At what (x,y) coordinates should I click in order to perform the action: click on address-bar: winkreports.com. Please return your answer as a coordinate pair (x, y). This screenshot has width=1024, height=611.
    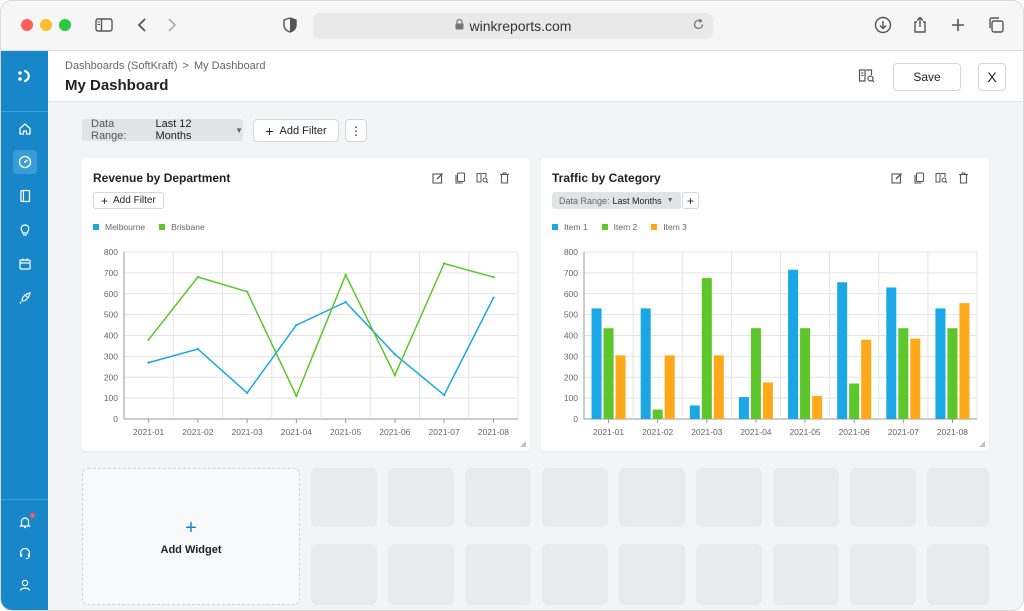
    Looking at the image, I should click on (513, 26).